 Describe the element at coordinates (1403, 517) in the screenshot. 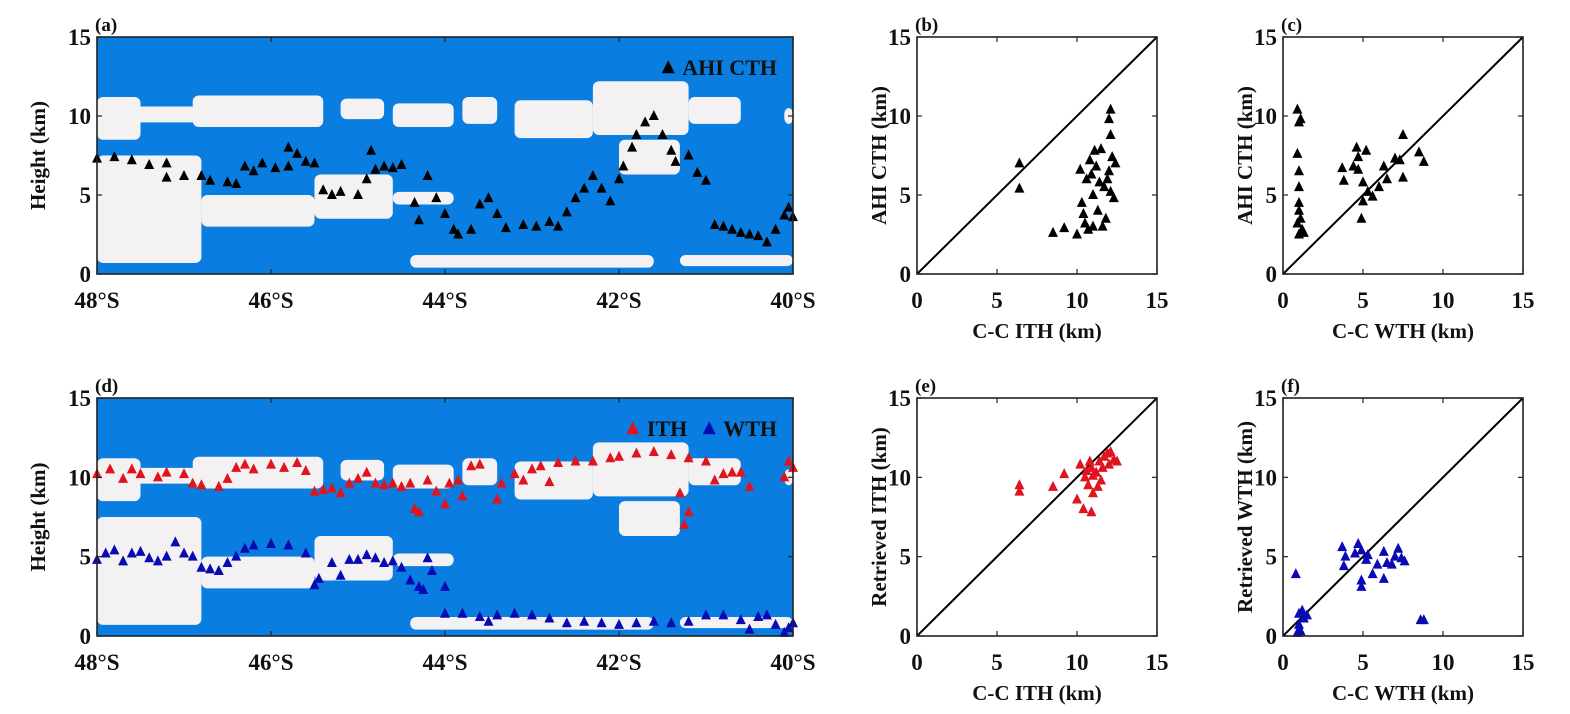

I see `axes-frame` at that location.